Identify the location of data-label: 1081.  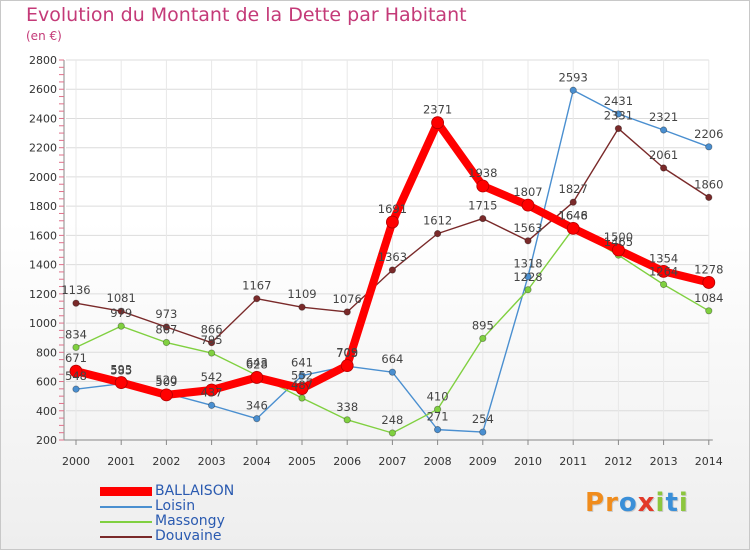
(121, 298).